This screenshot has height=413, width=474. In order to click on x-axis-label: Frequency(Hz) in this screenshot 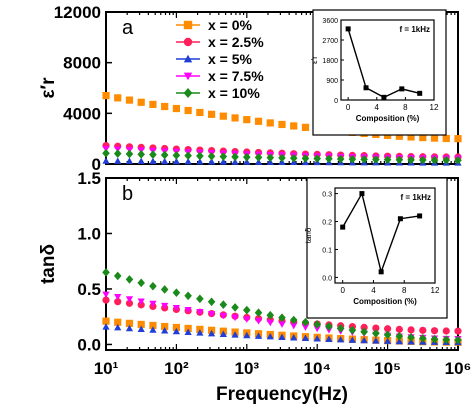, I will do `click(282, 394)`.